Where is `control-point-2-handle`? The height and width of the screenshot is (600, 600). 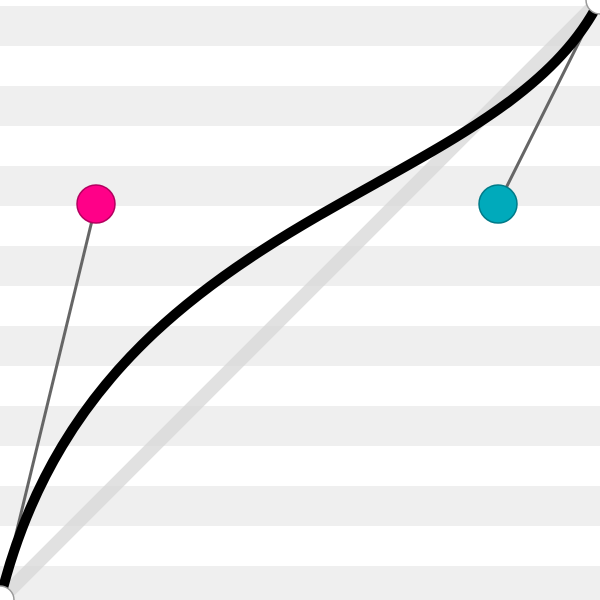 control-point-2-handle is located at coordinates (498, 204).